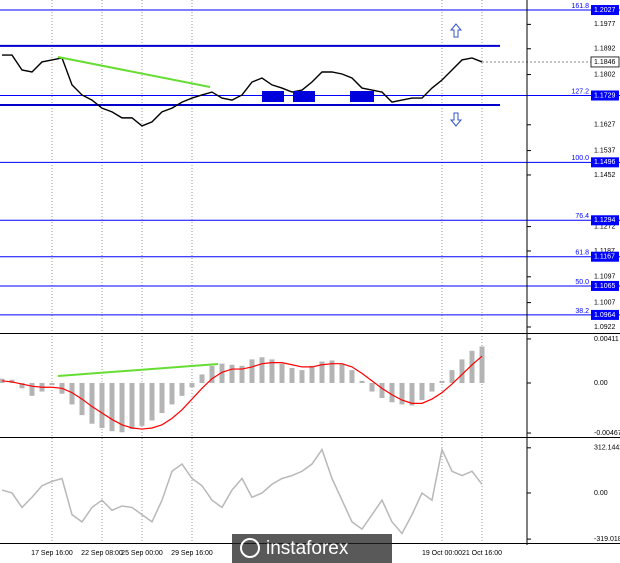  I want to click on level-price-label: 1.1167, so click(604, 257).